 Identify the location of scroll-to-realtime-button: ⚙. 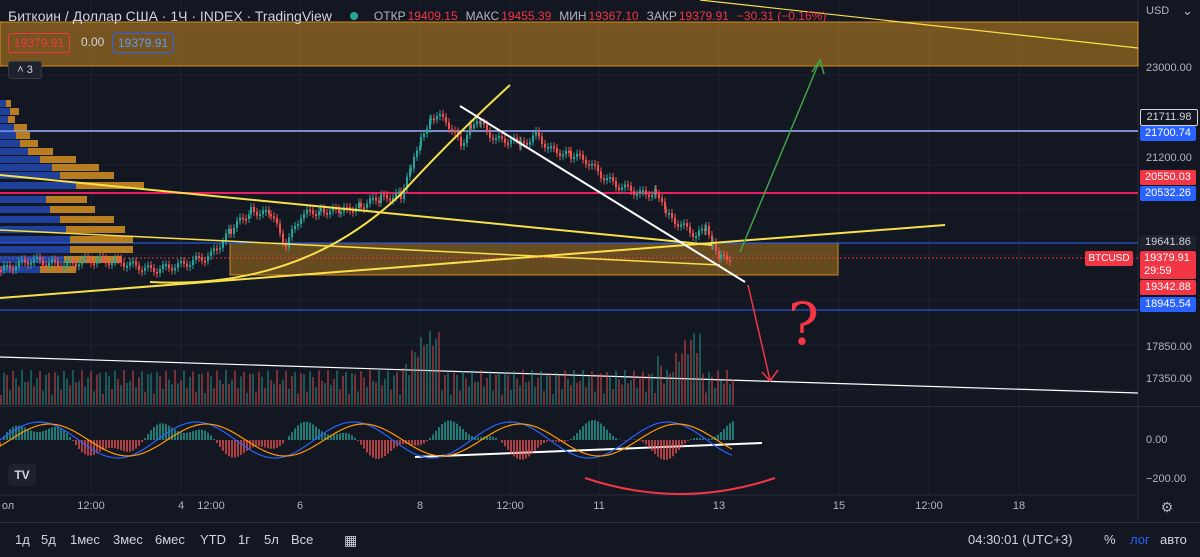
(1167, 507).